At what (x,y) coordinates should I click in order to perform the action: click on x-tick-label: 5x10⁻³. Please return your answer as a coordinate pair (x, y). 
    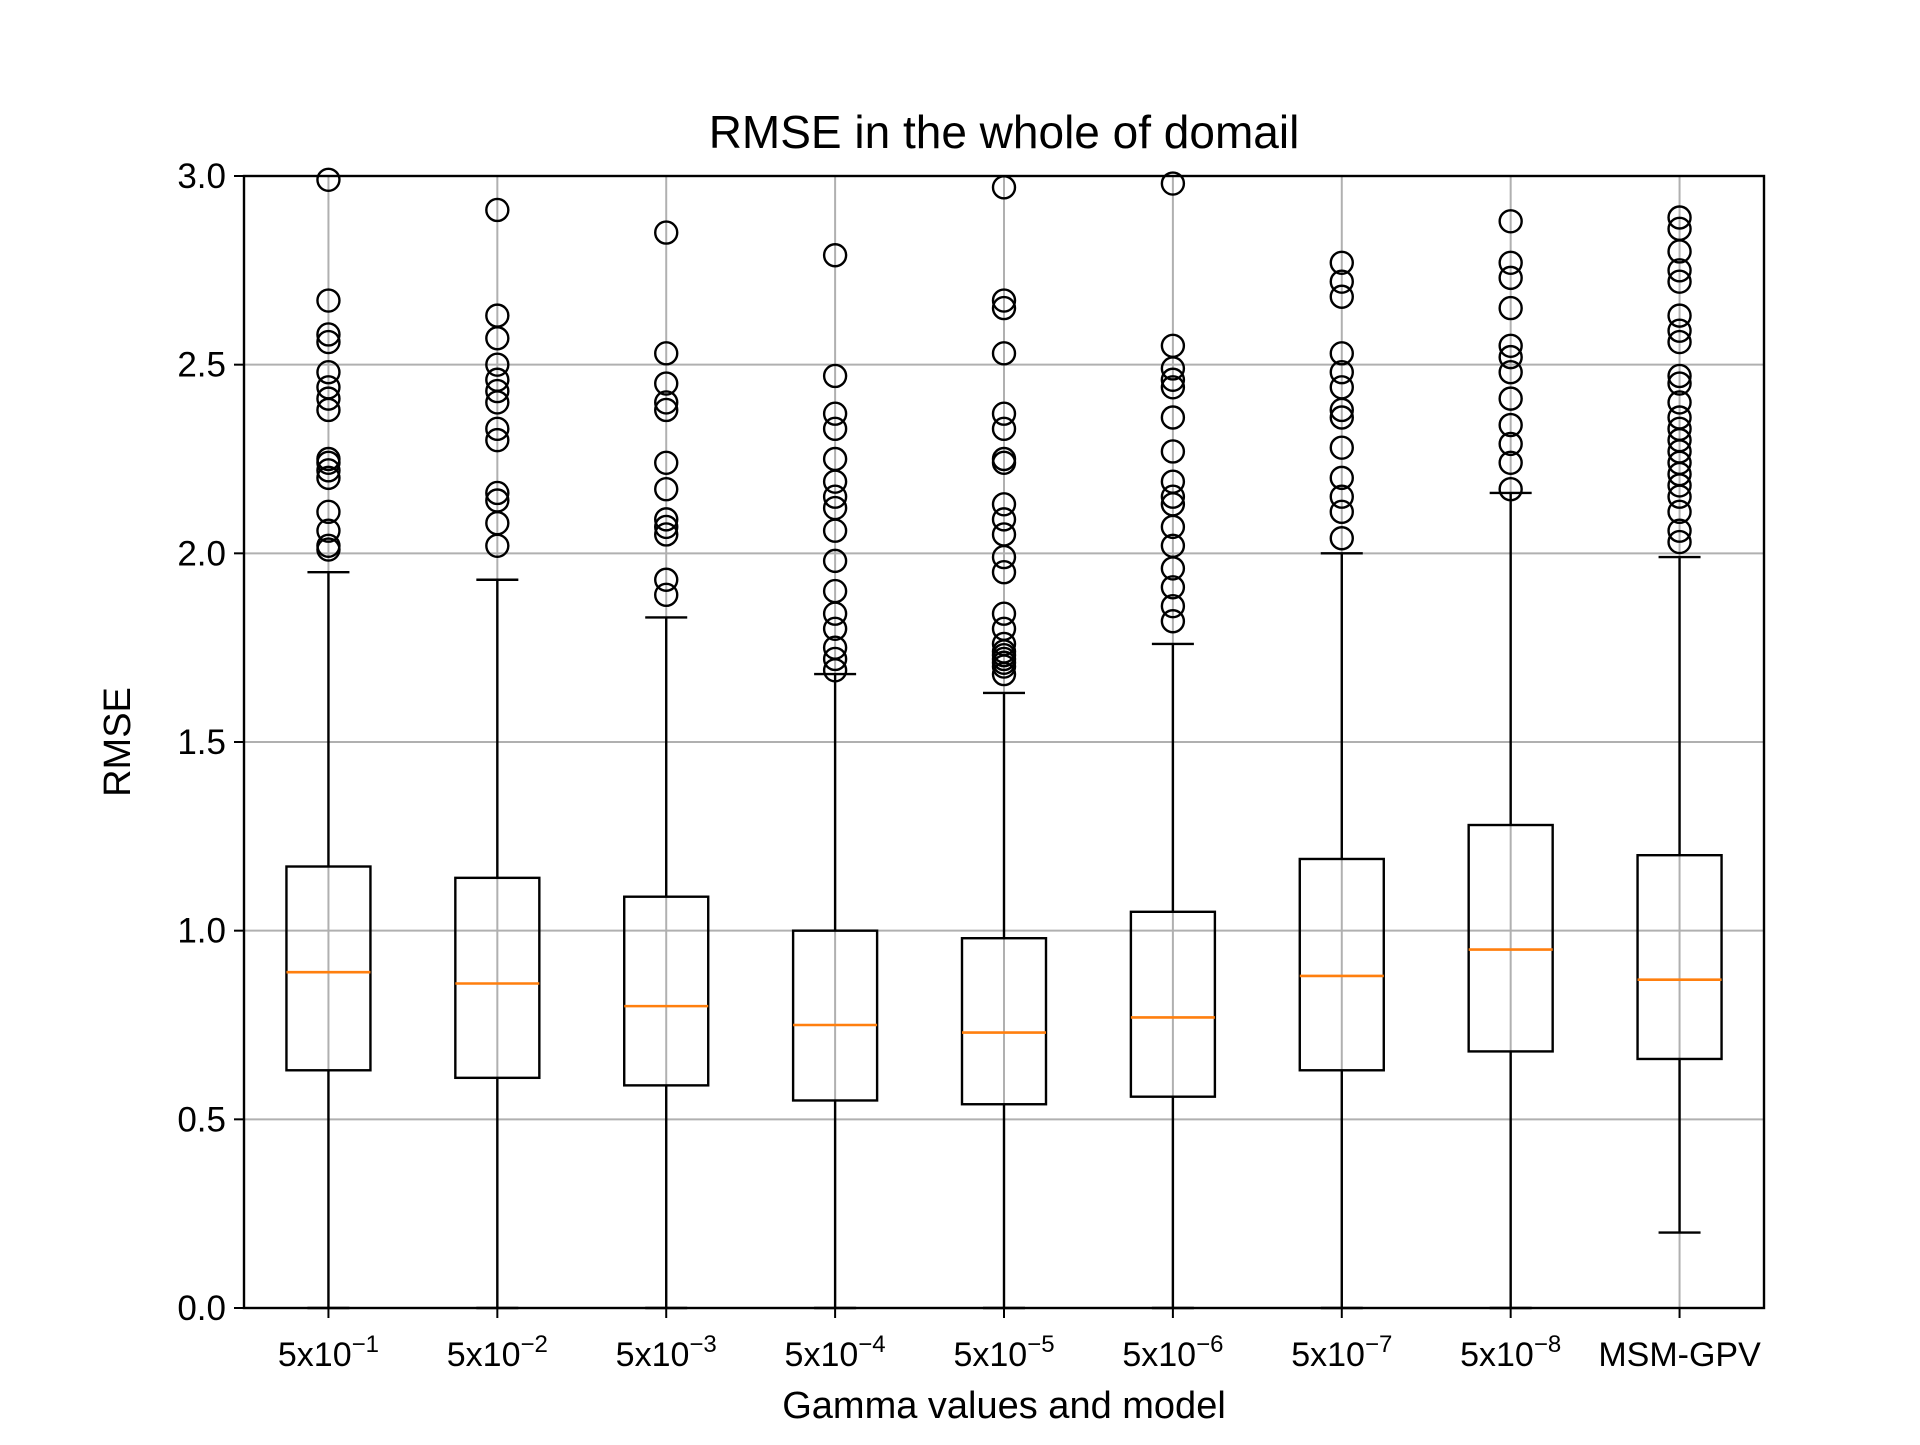
    Looking at the image, I should click on (666, 1352).